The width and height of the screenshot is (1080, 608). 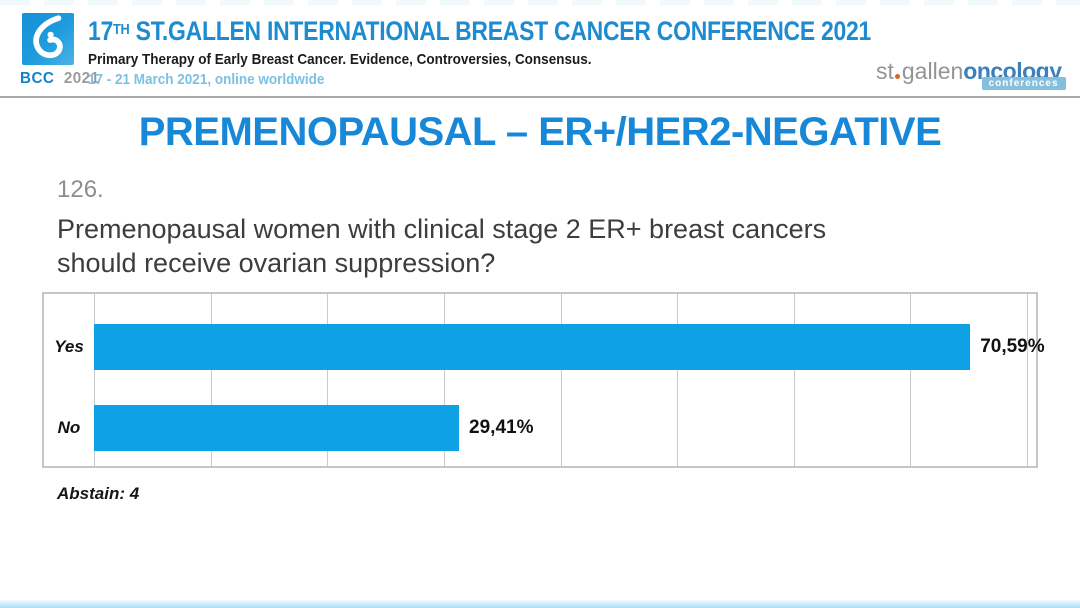 I want to click on bcc-text: BCC, so click(x=37, y=78).